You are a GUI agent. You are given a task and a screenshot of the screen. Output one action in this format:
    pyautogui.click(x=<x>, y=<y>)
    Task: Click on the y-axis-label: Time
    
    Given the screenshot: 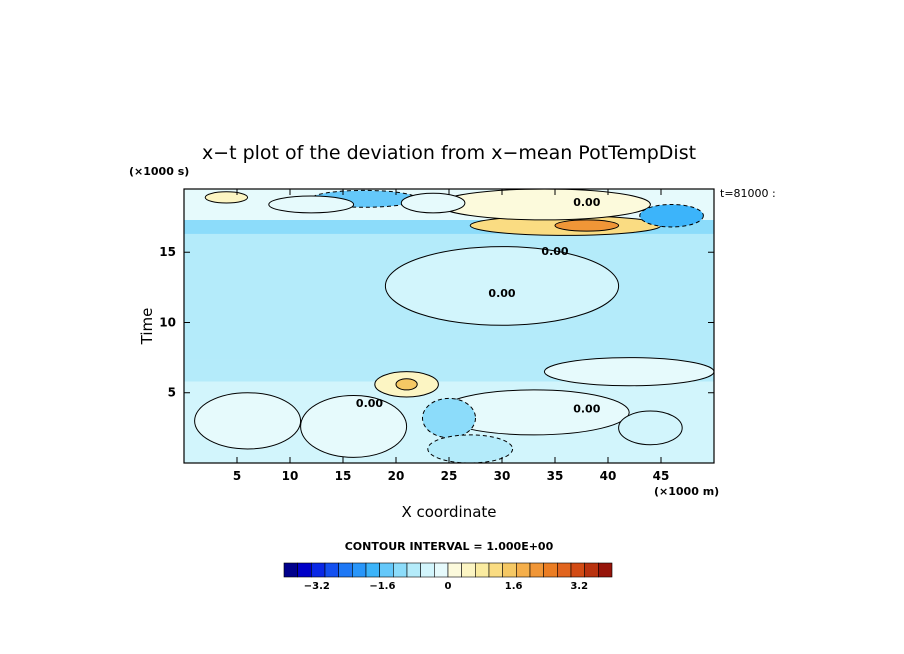 What is the action you would take?
    pyautogui.click(x=147, y=327)
    